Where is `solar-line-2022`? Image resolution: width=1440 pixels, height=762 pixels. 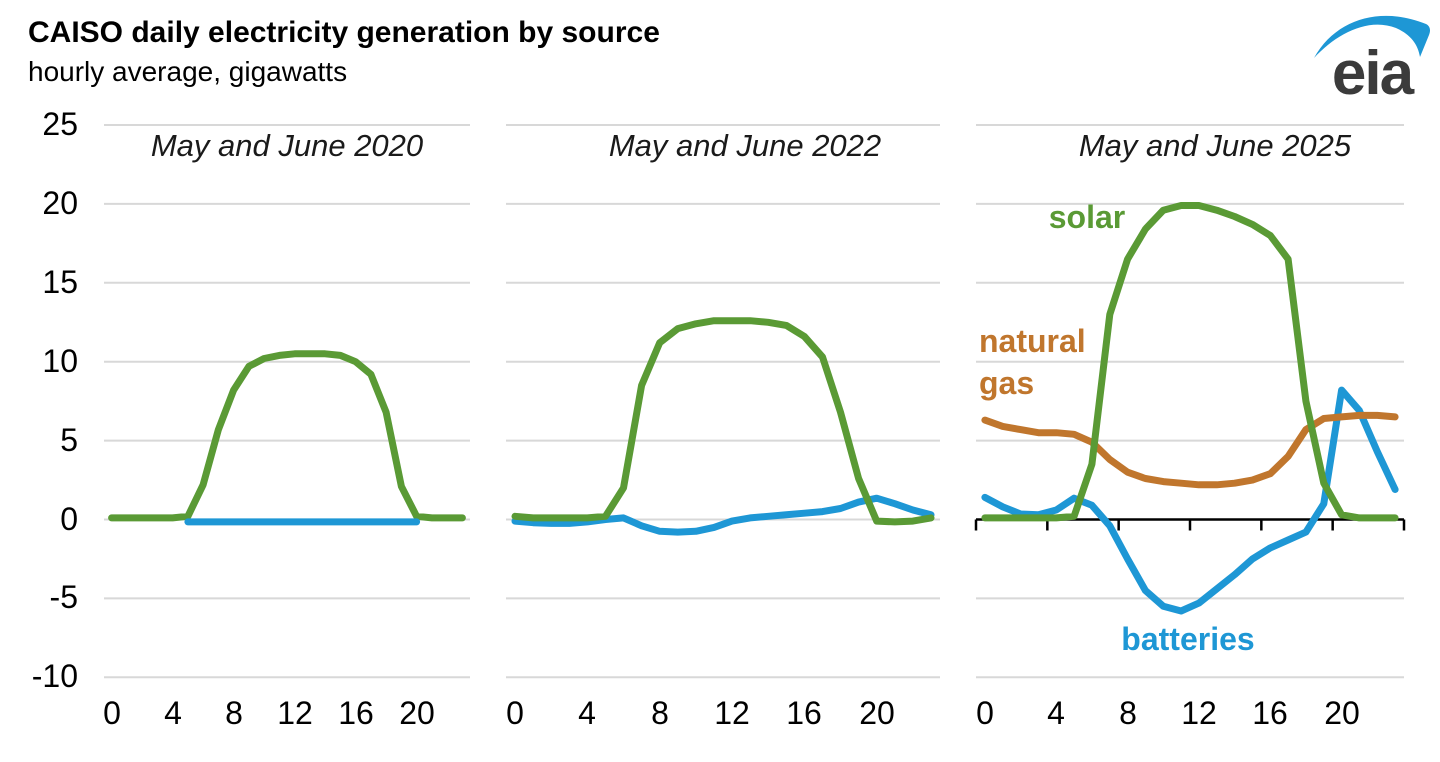
solar-line-2022 is located at coordinates (723, 421).